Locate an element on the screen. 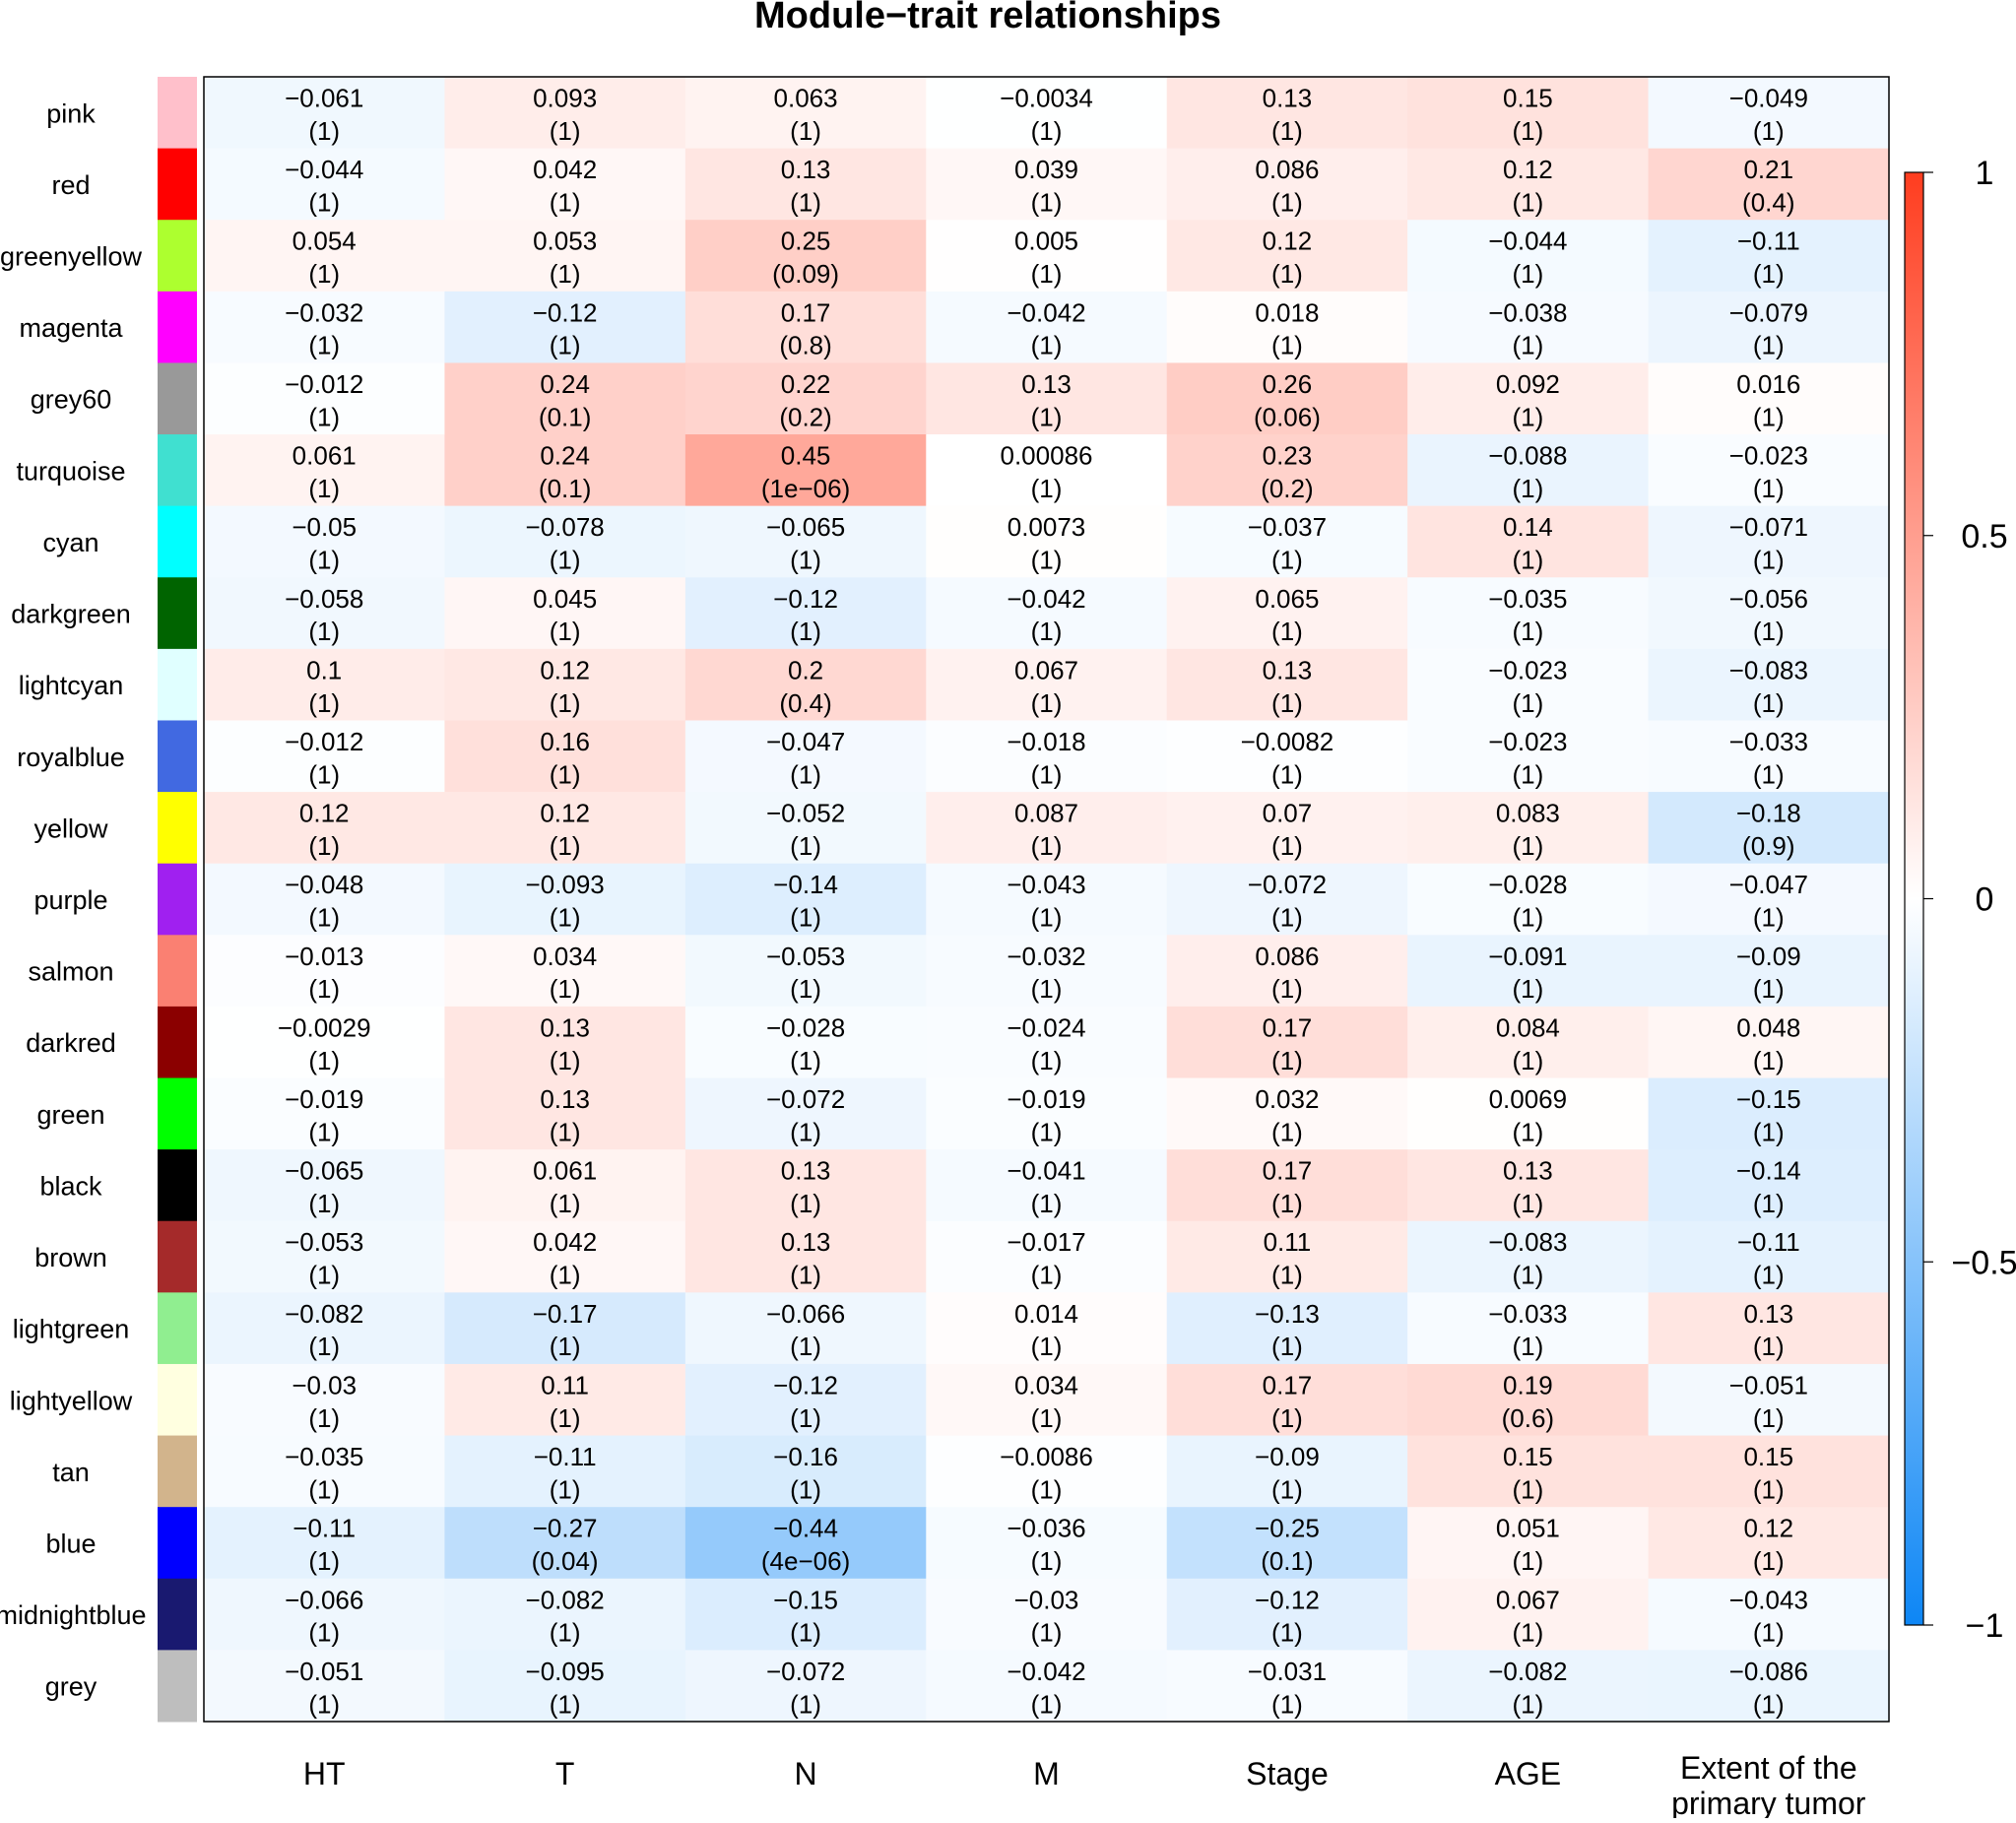 This screenshot has height=1823, width=2016. cell-correlation-label: −0.17 is located at coordinates (565, 1314).